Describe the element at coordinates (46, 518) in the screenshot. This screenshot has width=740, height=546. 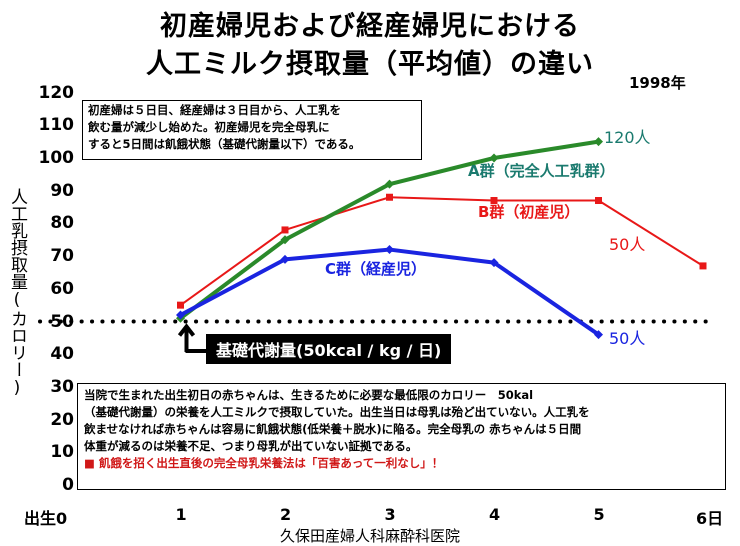
I see `x-tick-label: 出生0` at that location.